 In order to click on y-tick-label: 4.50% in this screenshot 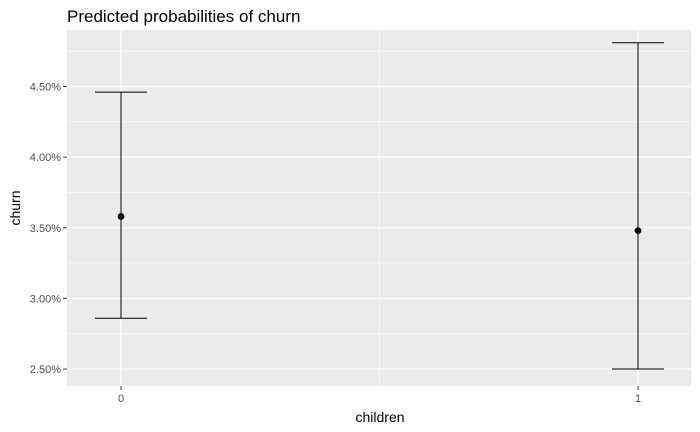, I will do `click(45, 88)`.